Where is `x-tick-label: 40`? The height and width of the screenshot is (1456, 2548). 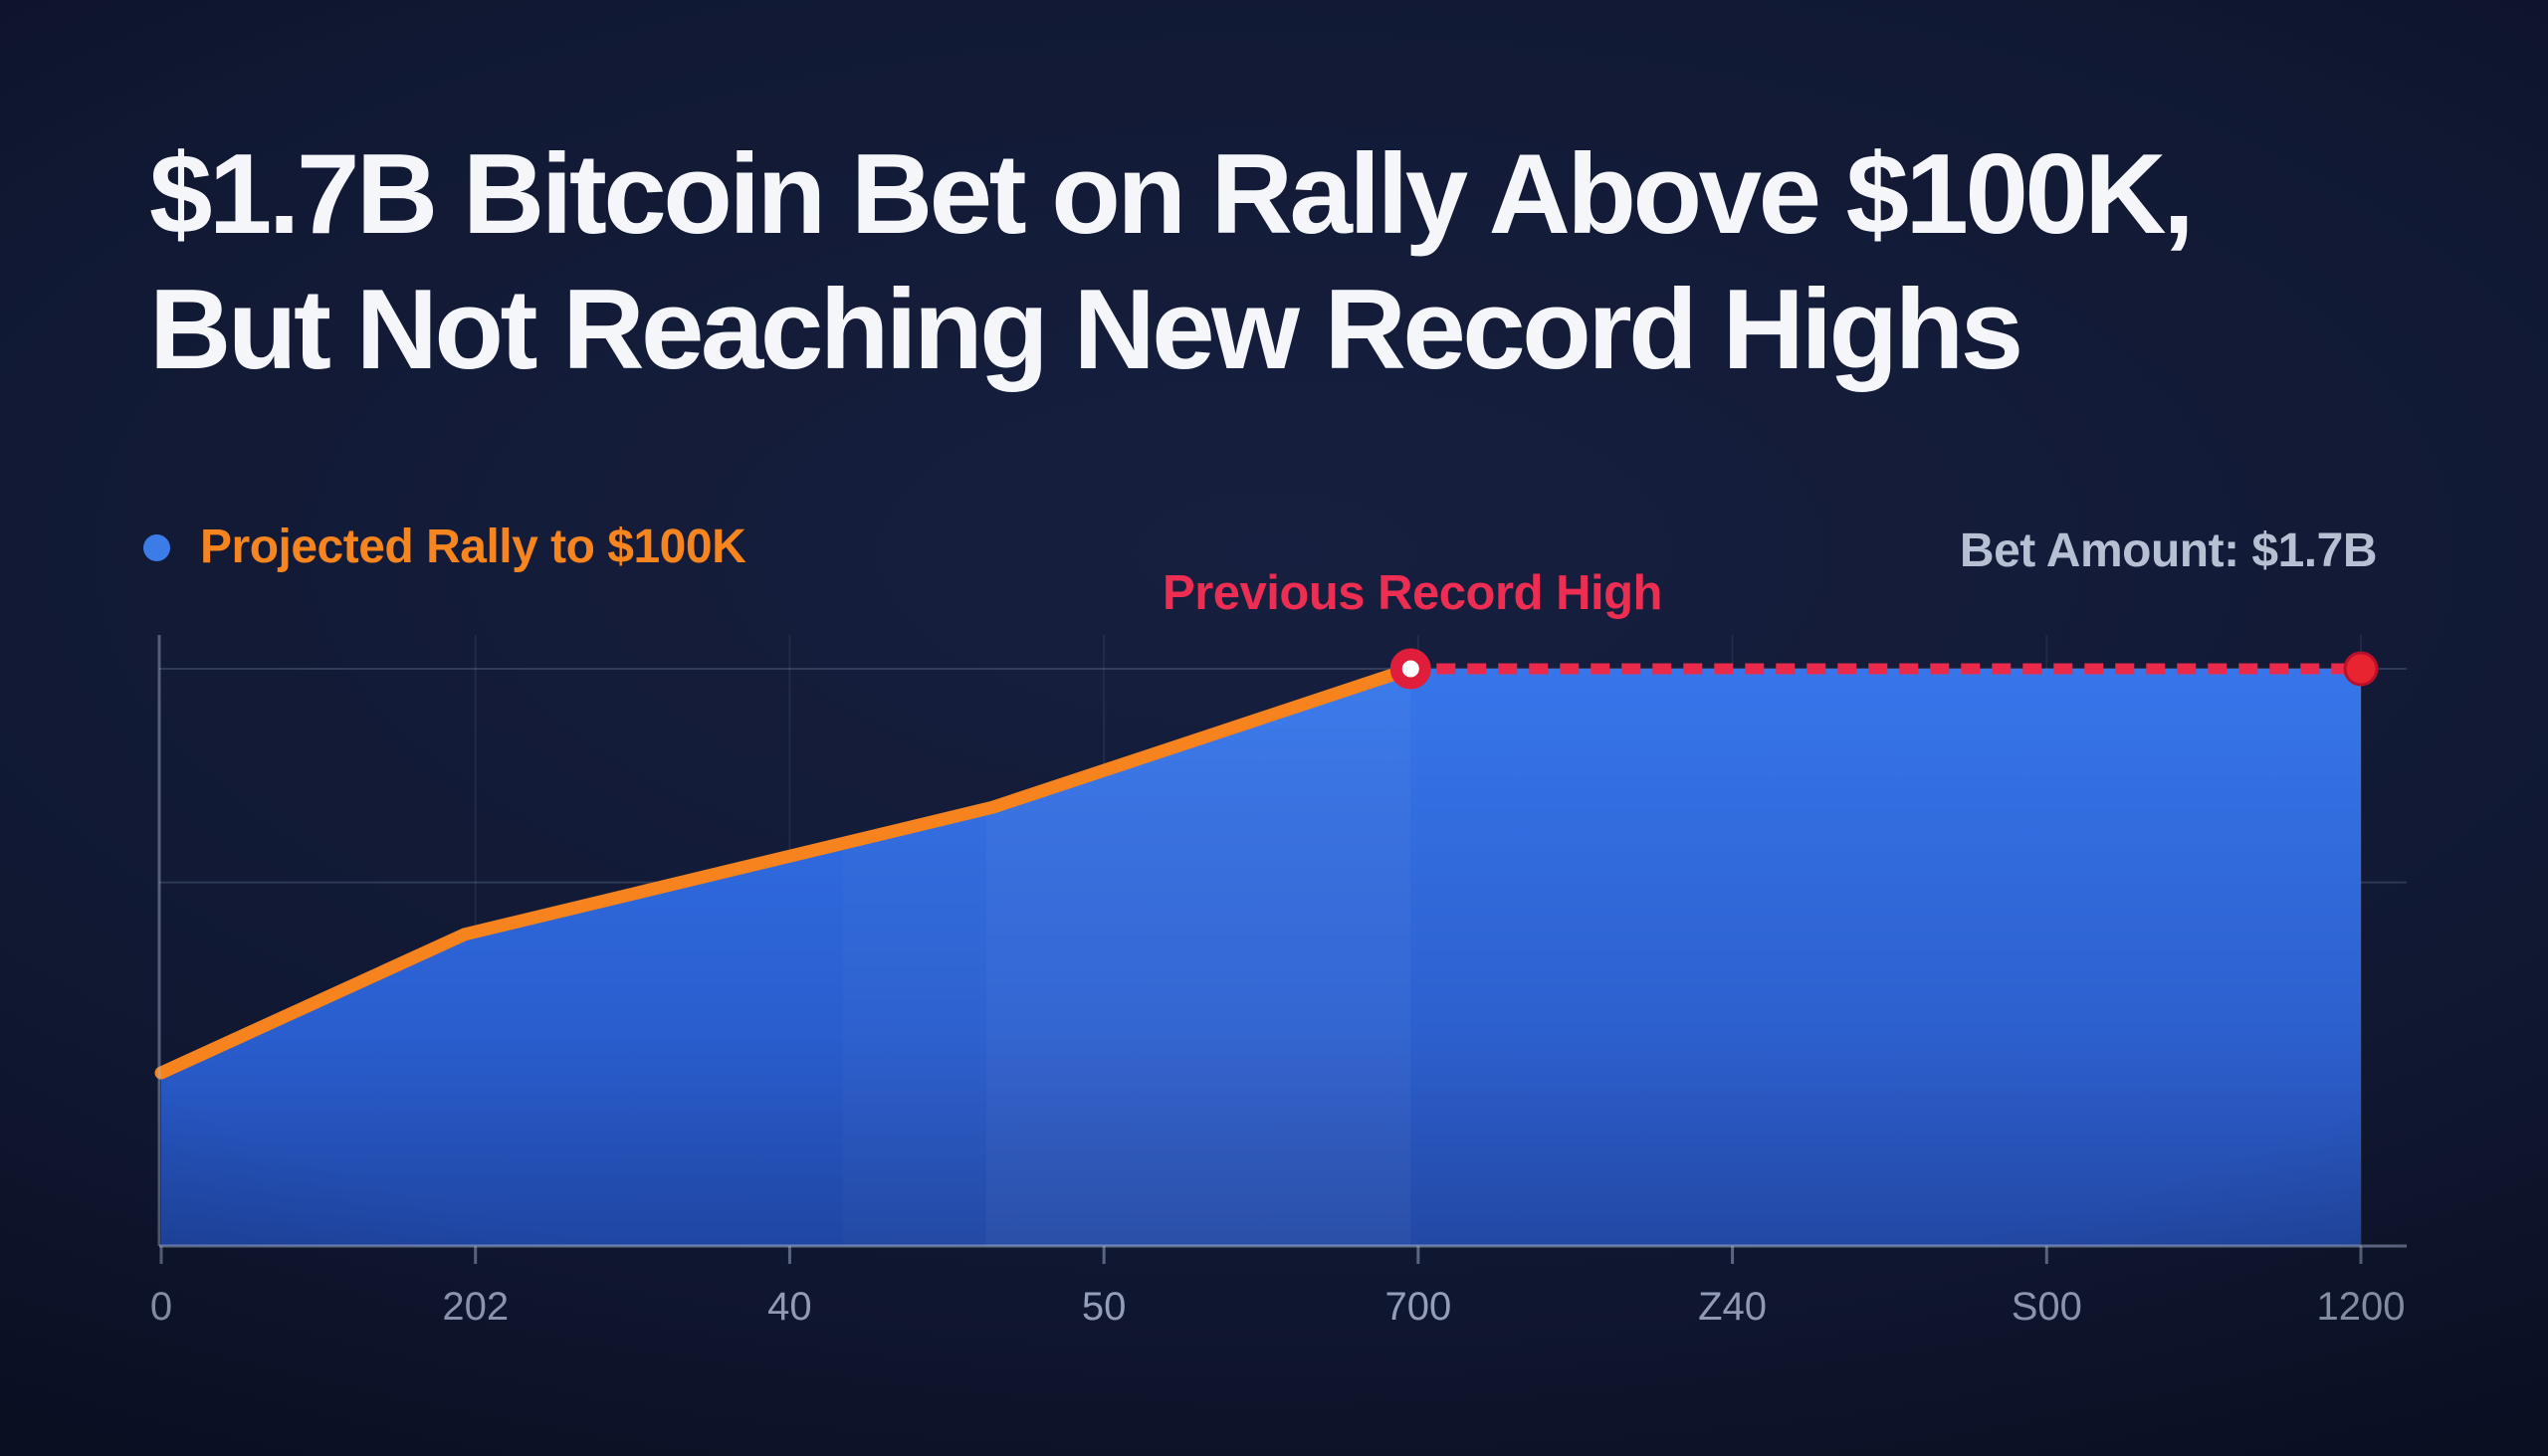 x-tick-label: 40 is located at coordinates (789, 1307).